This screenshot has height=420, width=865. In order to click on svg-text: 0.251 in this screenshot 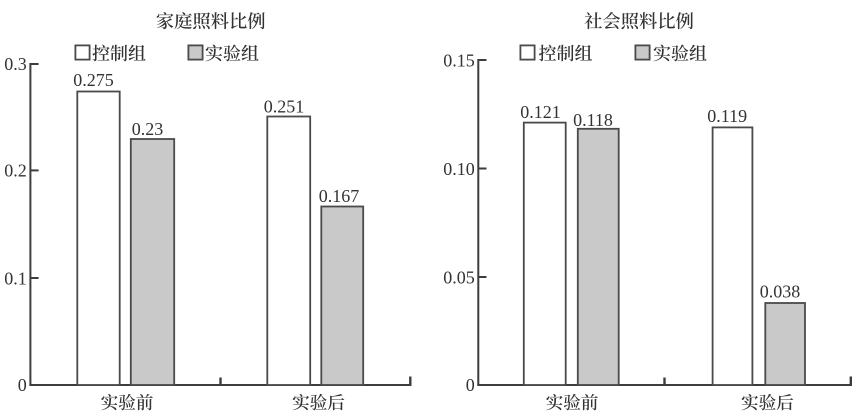, I will do `click(284, 106)`.